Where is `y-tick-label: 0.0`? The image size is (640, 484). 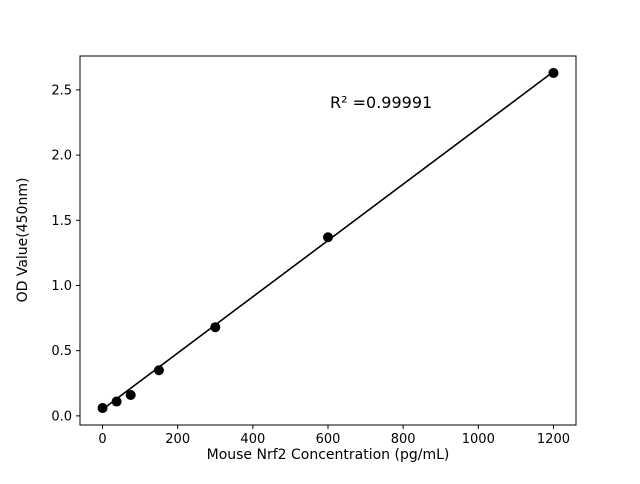
y-tick-label: 0.0 is located at coordinates (61, 416).